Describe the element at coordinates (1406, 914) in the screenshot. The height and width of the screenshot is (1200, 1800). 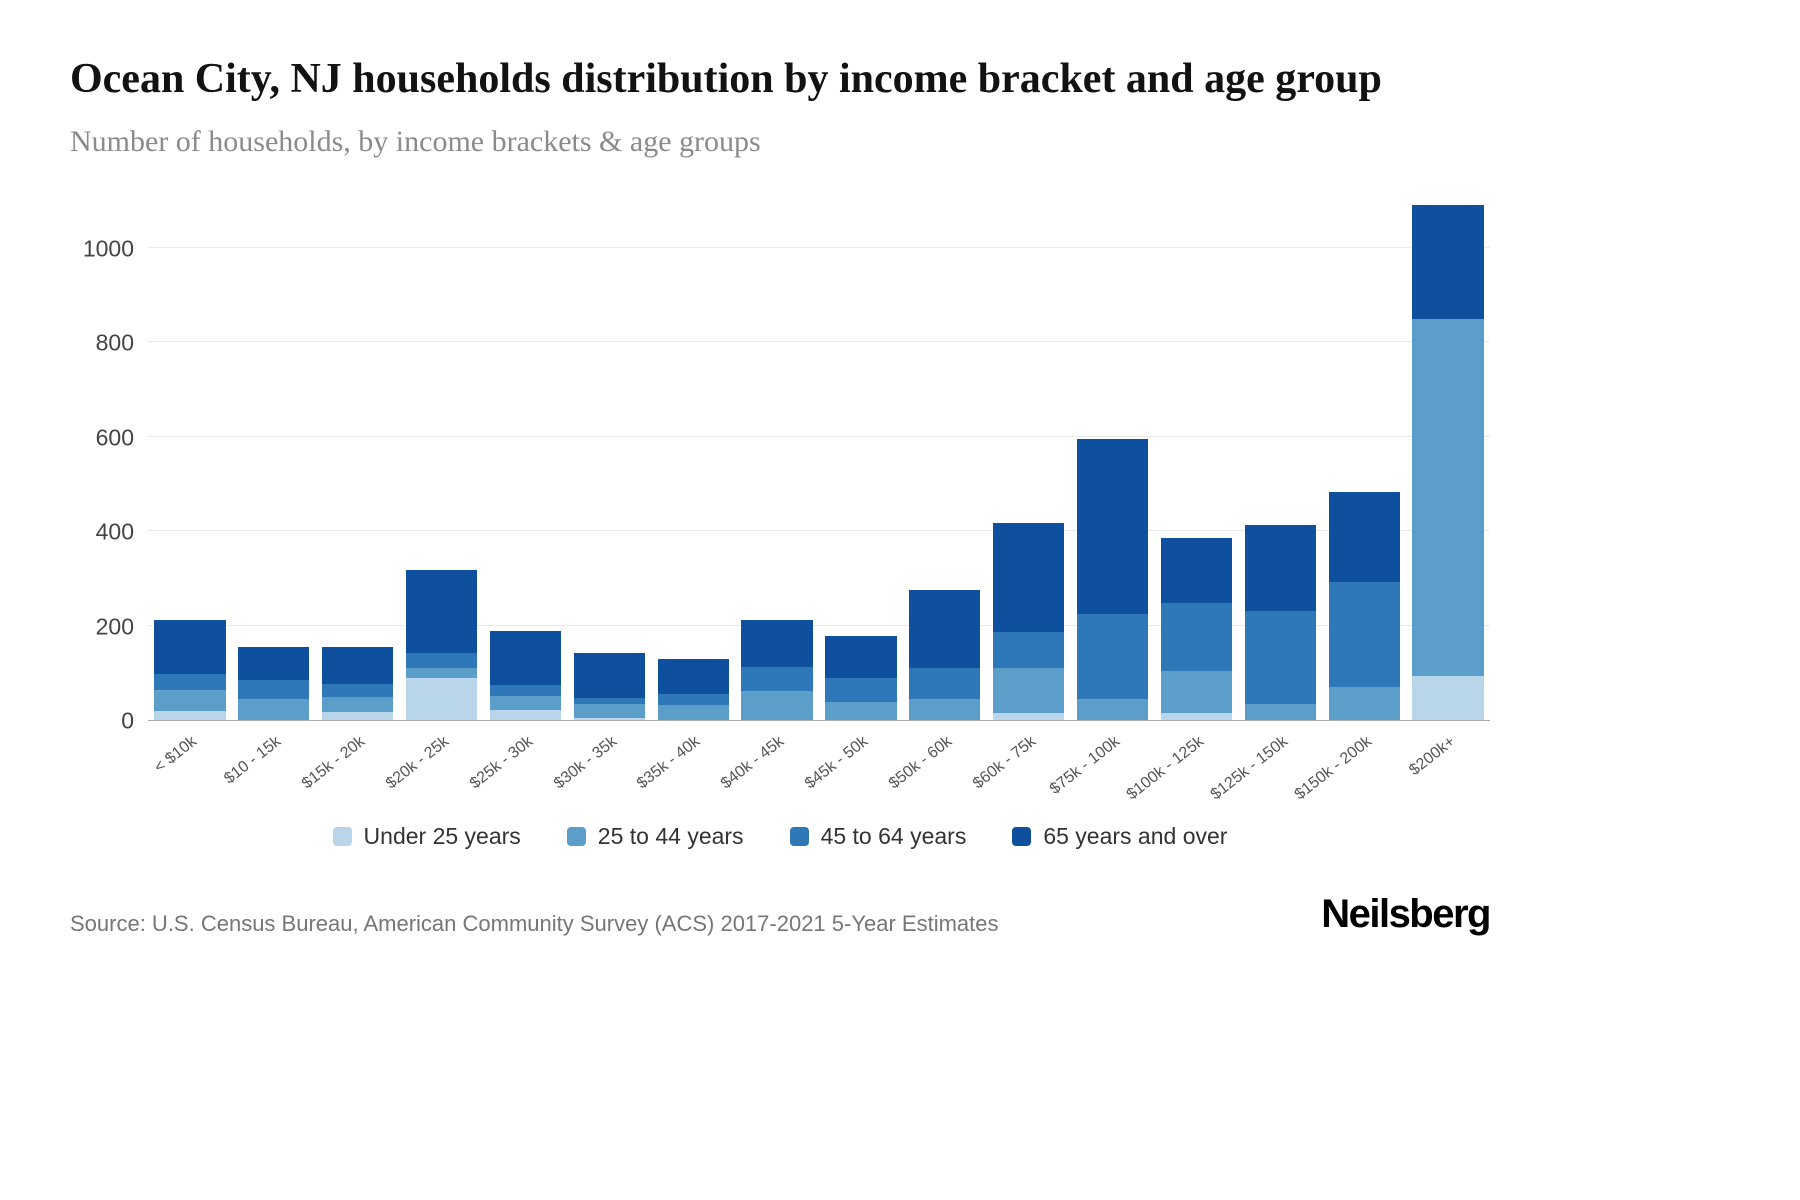
I see `neilsberg-logo: Neilsberg` at that location.